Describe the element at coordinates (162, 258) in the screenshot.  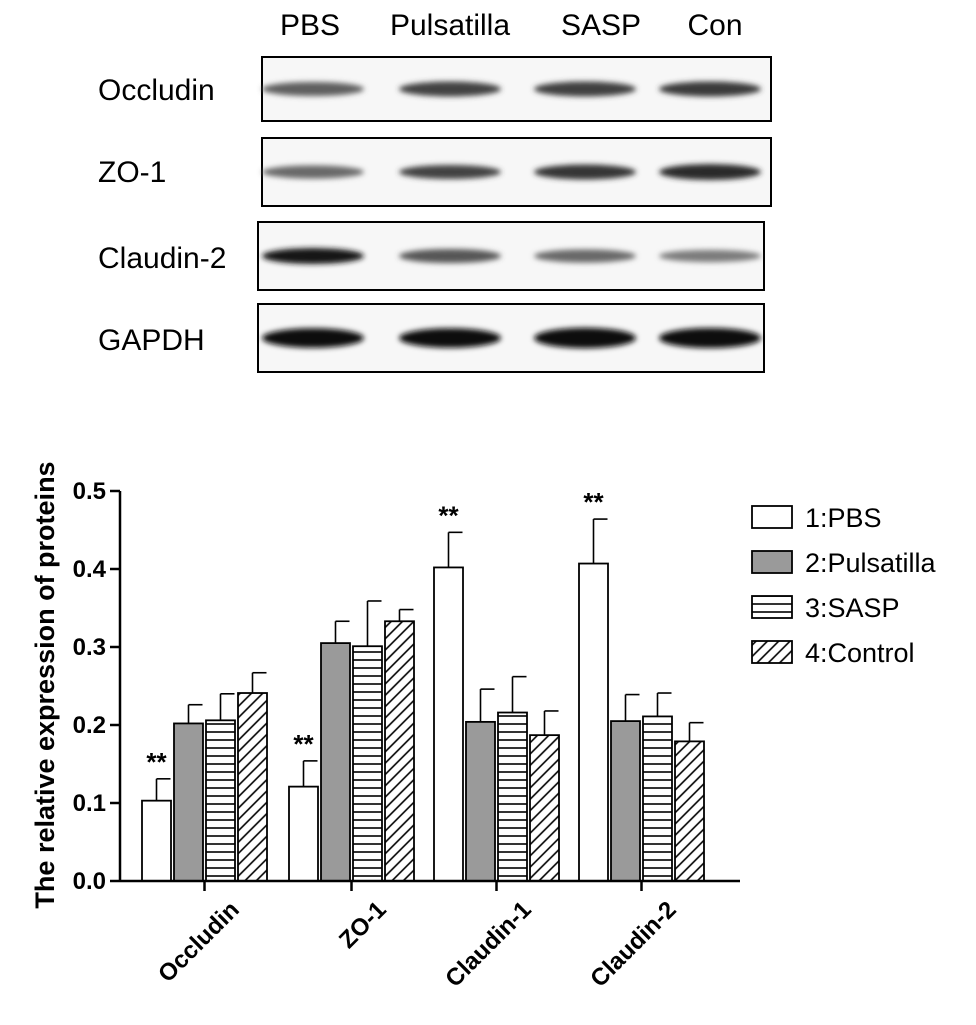
I see `blot-row-label: Claudin-2` at that location.